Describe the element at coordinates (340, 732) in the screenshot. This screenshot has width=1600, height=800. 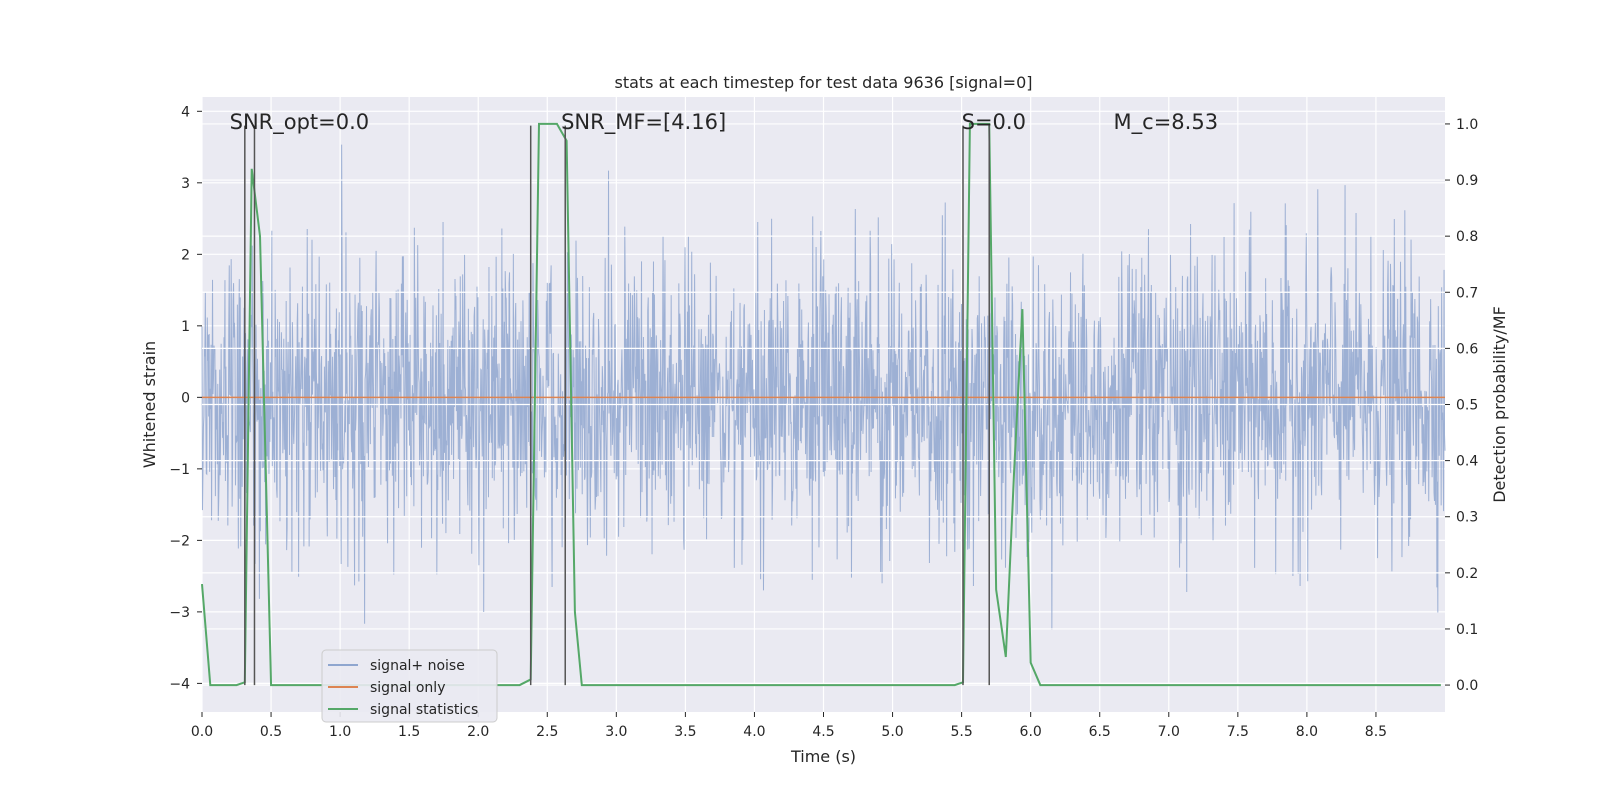
I see `x-tick-label: 1.0` at that location.